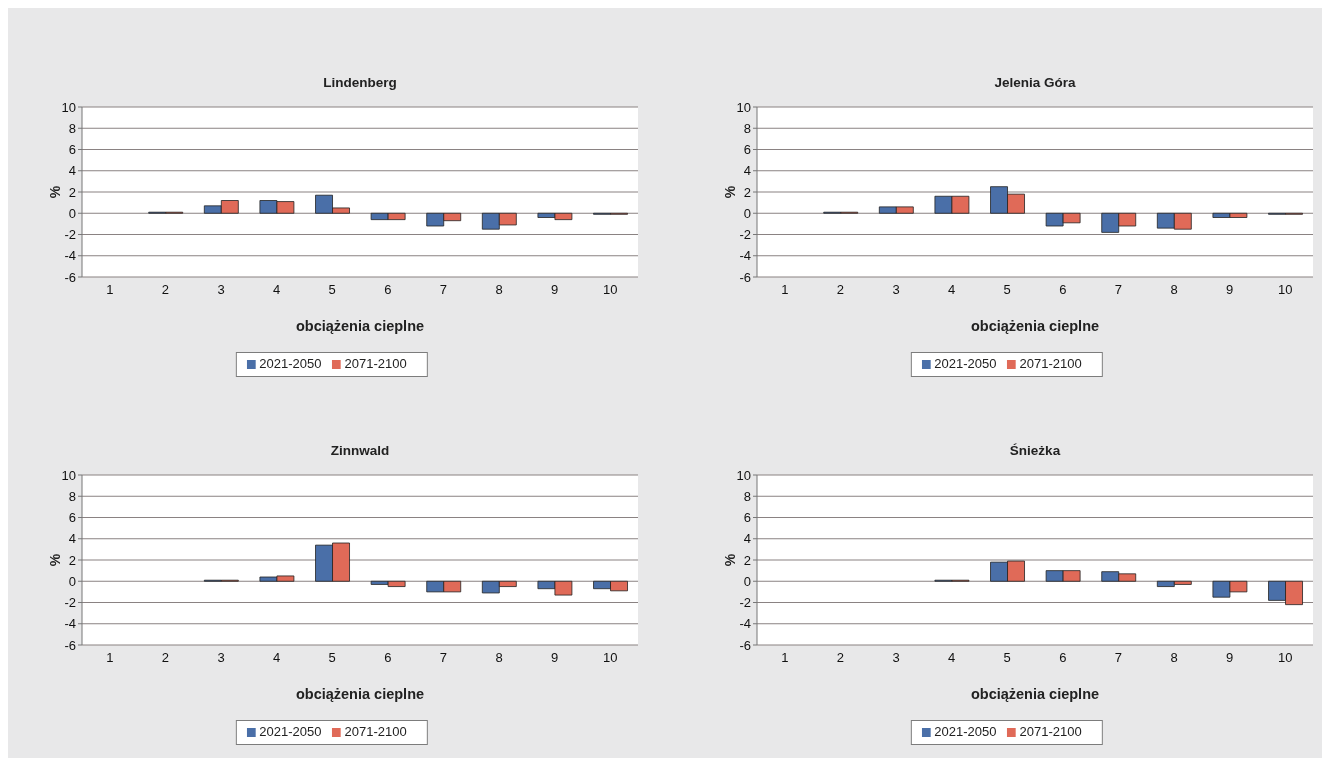 This screenshot has width=1330, height=773. Describe the element at coordinates (360, 83) in the screenshot. I see `chart-title: Lindenberg` at that location.